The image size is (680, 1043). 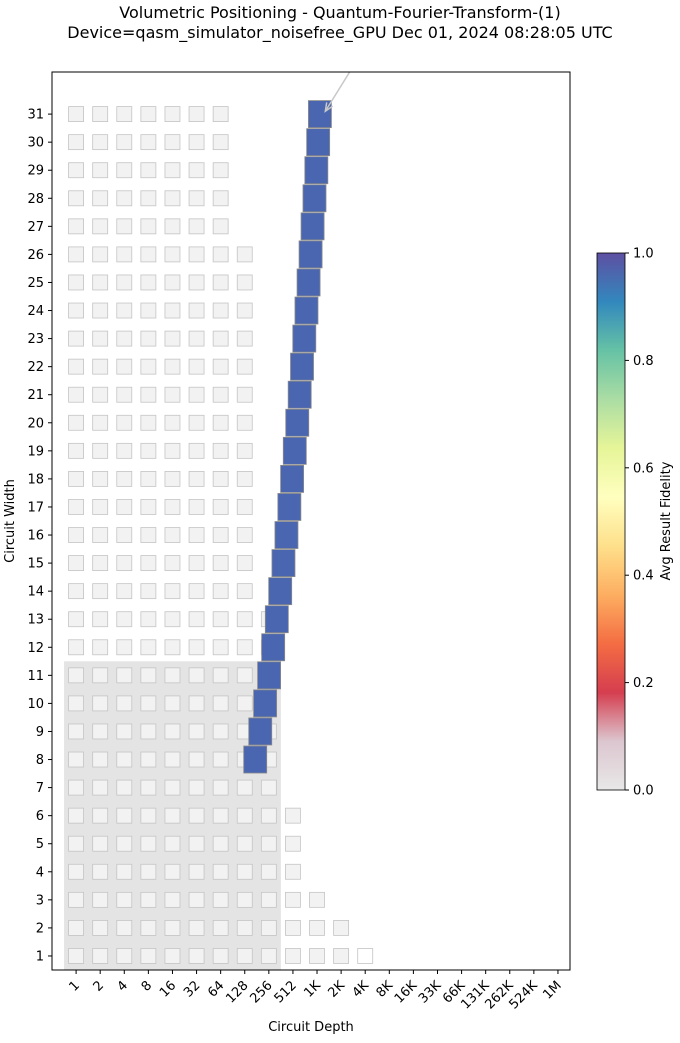 I want to click on y-tick-label: 16, so click(x=35, y=536).